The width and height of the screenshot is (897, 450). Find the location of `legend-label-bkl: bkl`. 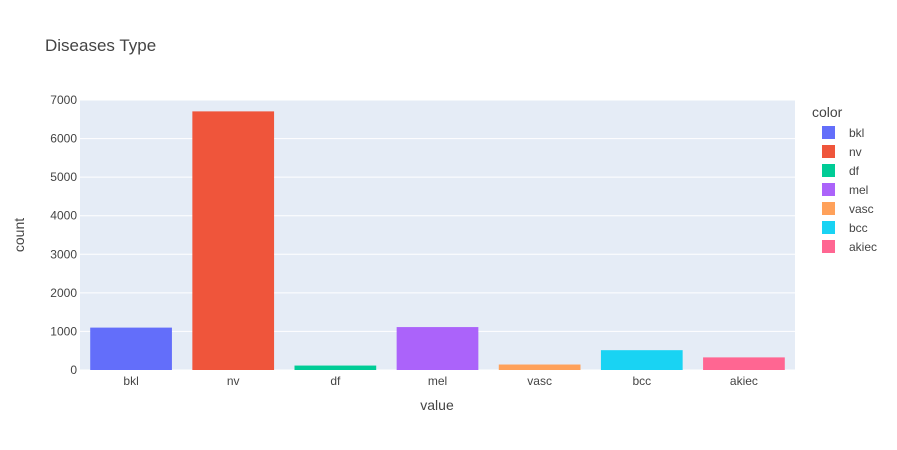

legend-label-bkl: bkl is located at coordinates (856, 133).